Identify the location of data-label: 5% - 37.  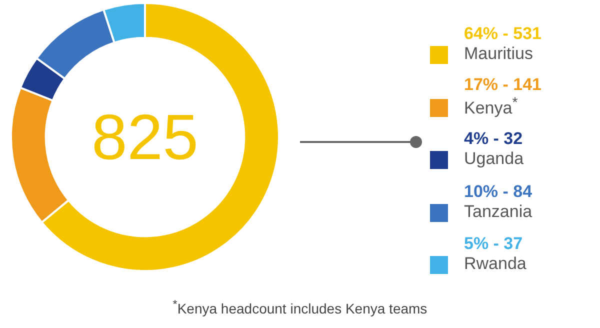
(494, 244).